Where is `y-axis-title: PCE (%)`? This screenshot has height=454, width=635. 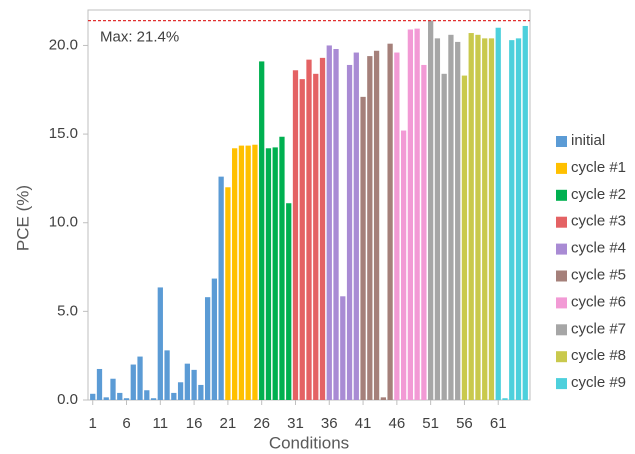
y-axis-title: PCE (%) is located at coordinates (22, 218).